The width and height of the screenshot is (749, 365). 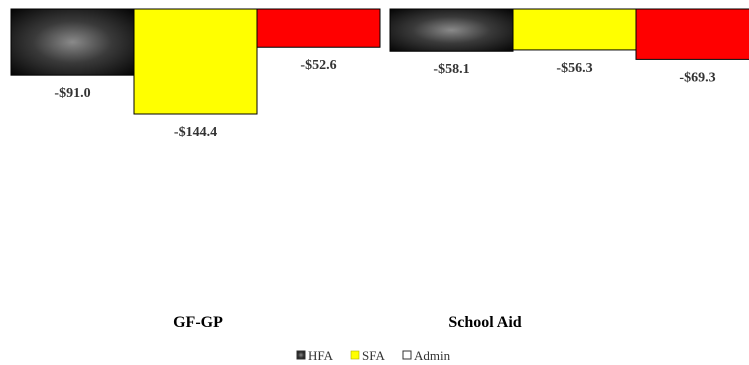 I want to click on category-labels-layer: GF-GP School Aid, so click(x=347, y=322).